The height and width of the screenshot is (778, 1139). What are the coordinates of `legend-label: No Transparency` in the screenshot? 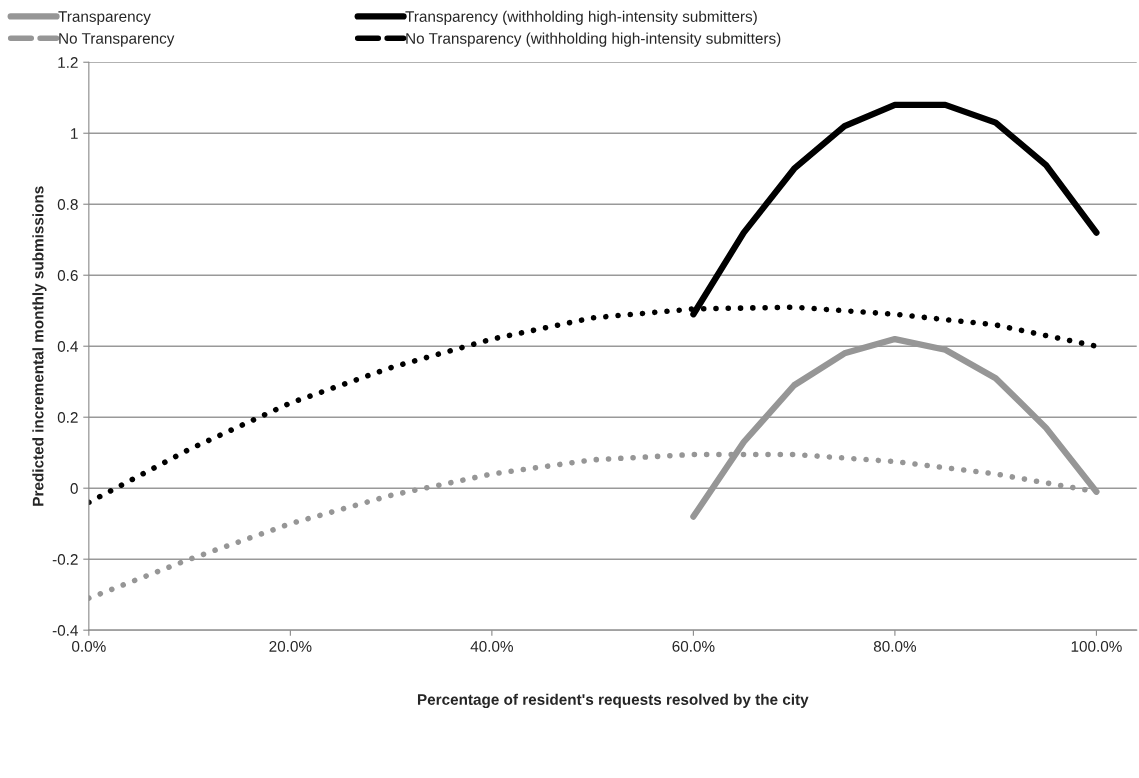 It's located at (117, 40).